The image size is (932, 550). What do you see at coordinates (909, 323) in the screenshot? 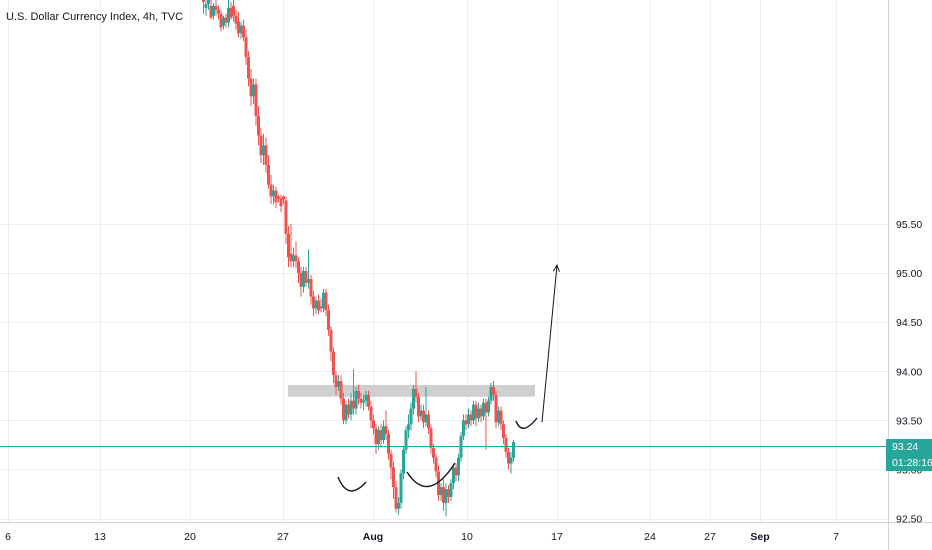
I see `y-tick-label: 94.50` at bounding box center [909, 323].